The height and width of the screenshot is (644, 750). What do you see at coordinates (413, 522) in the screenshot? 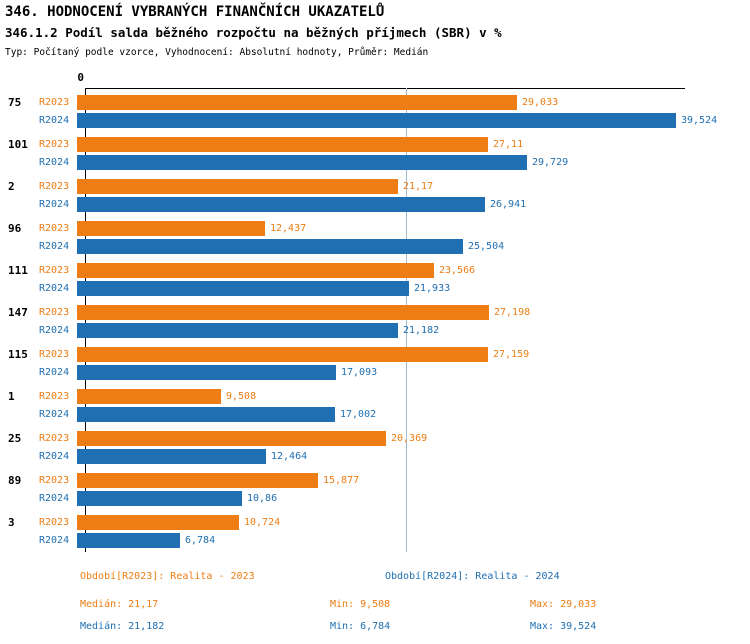
I see `bar-track: 10,724` at bounding box center [413, 522].